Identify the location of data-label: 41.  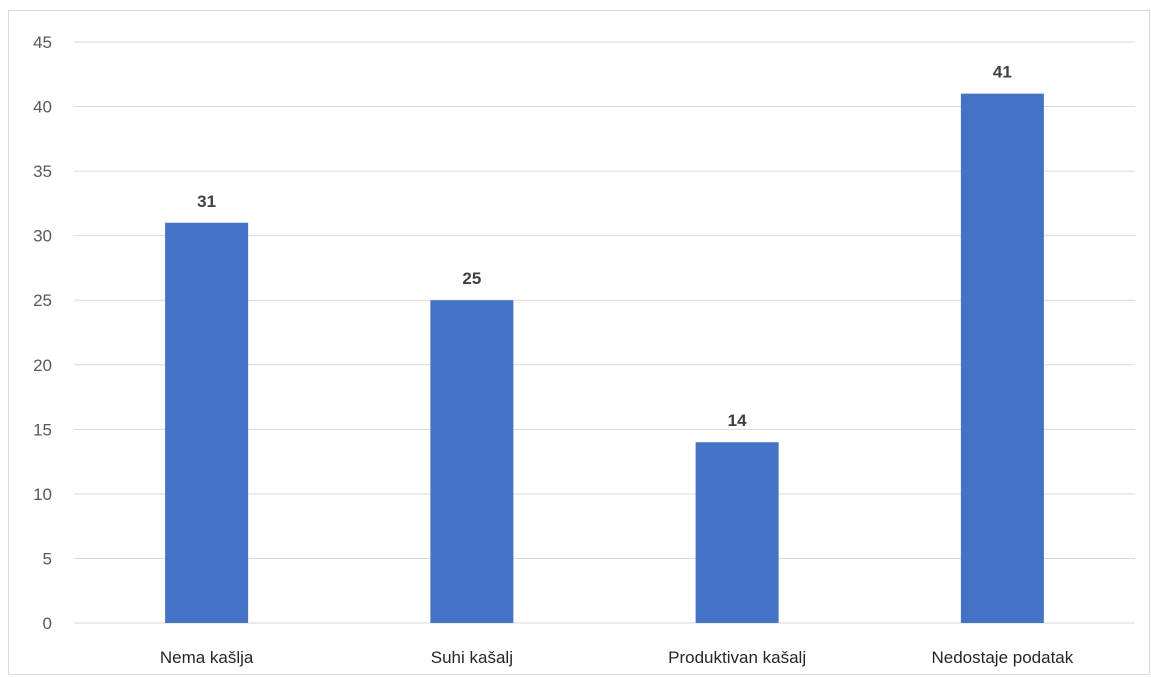
(1002, 72).